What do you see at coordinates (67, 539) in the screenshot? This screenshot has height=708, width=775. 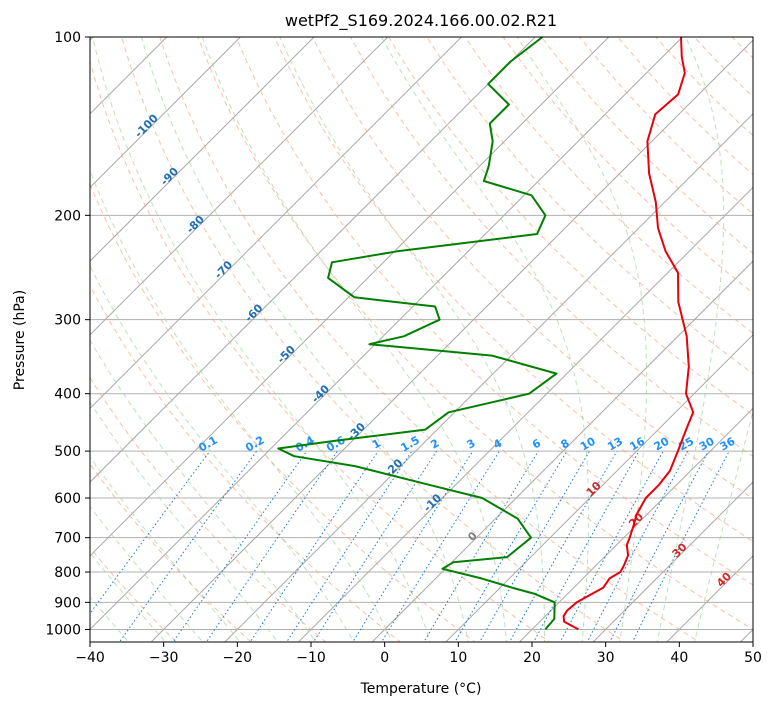 I see `y-tick-label: 700` at bounding box center [67, 539].